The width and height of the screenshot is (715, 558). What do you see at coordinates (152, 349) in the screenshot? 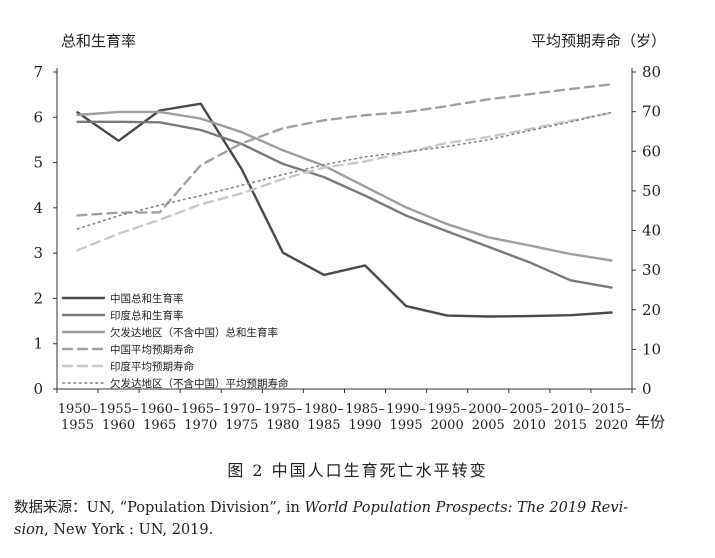
I see `legend-label-4: 中国平均预期寿命` at bounding box center [152, 349].